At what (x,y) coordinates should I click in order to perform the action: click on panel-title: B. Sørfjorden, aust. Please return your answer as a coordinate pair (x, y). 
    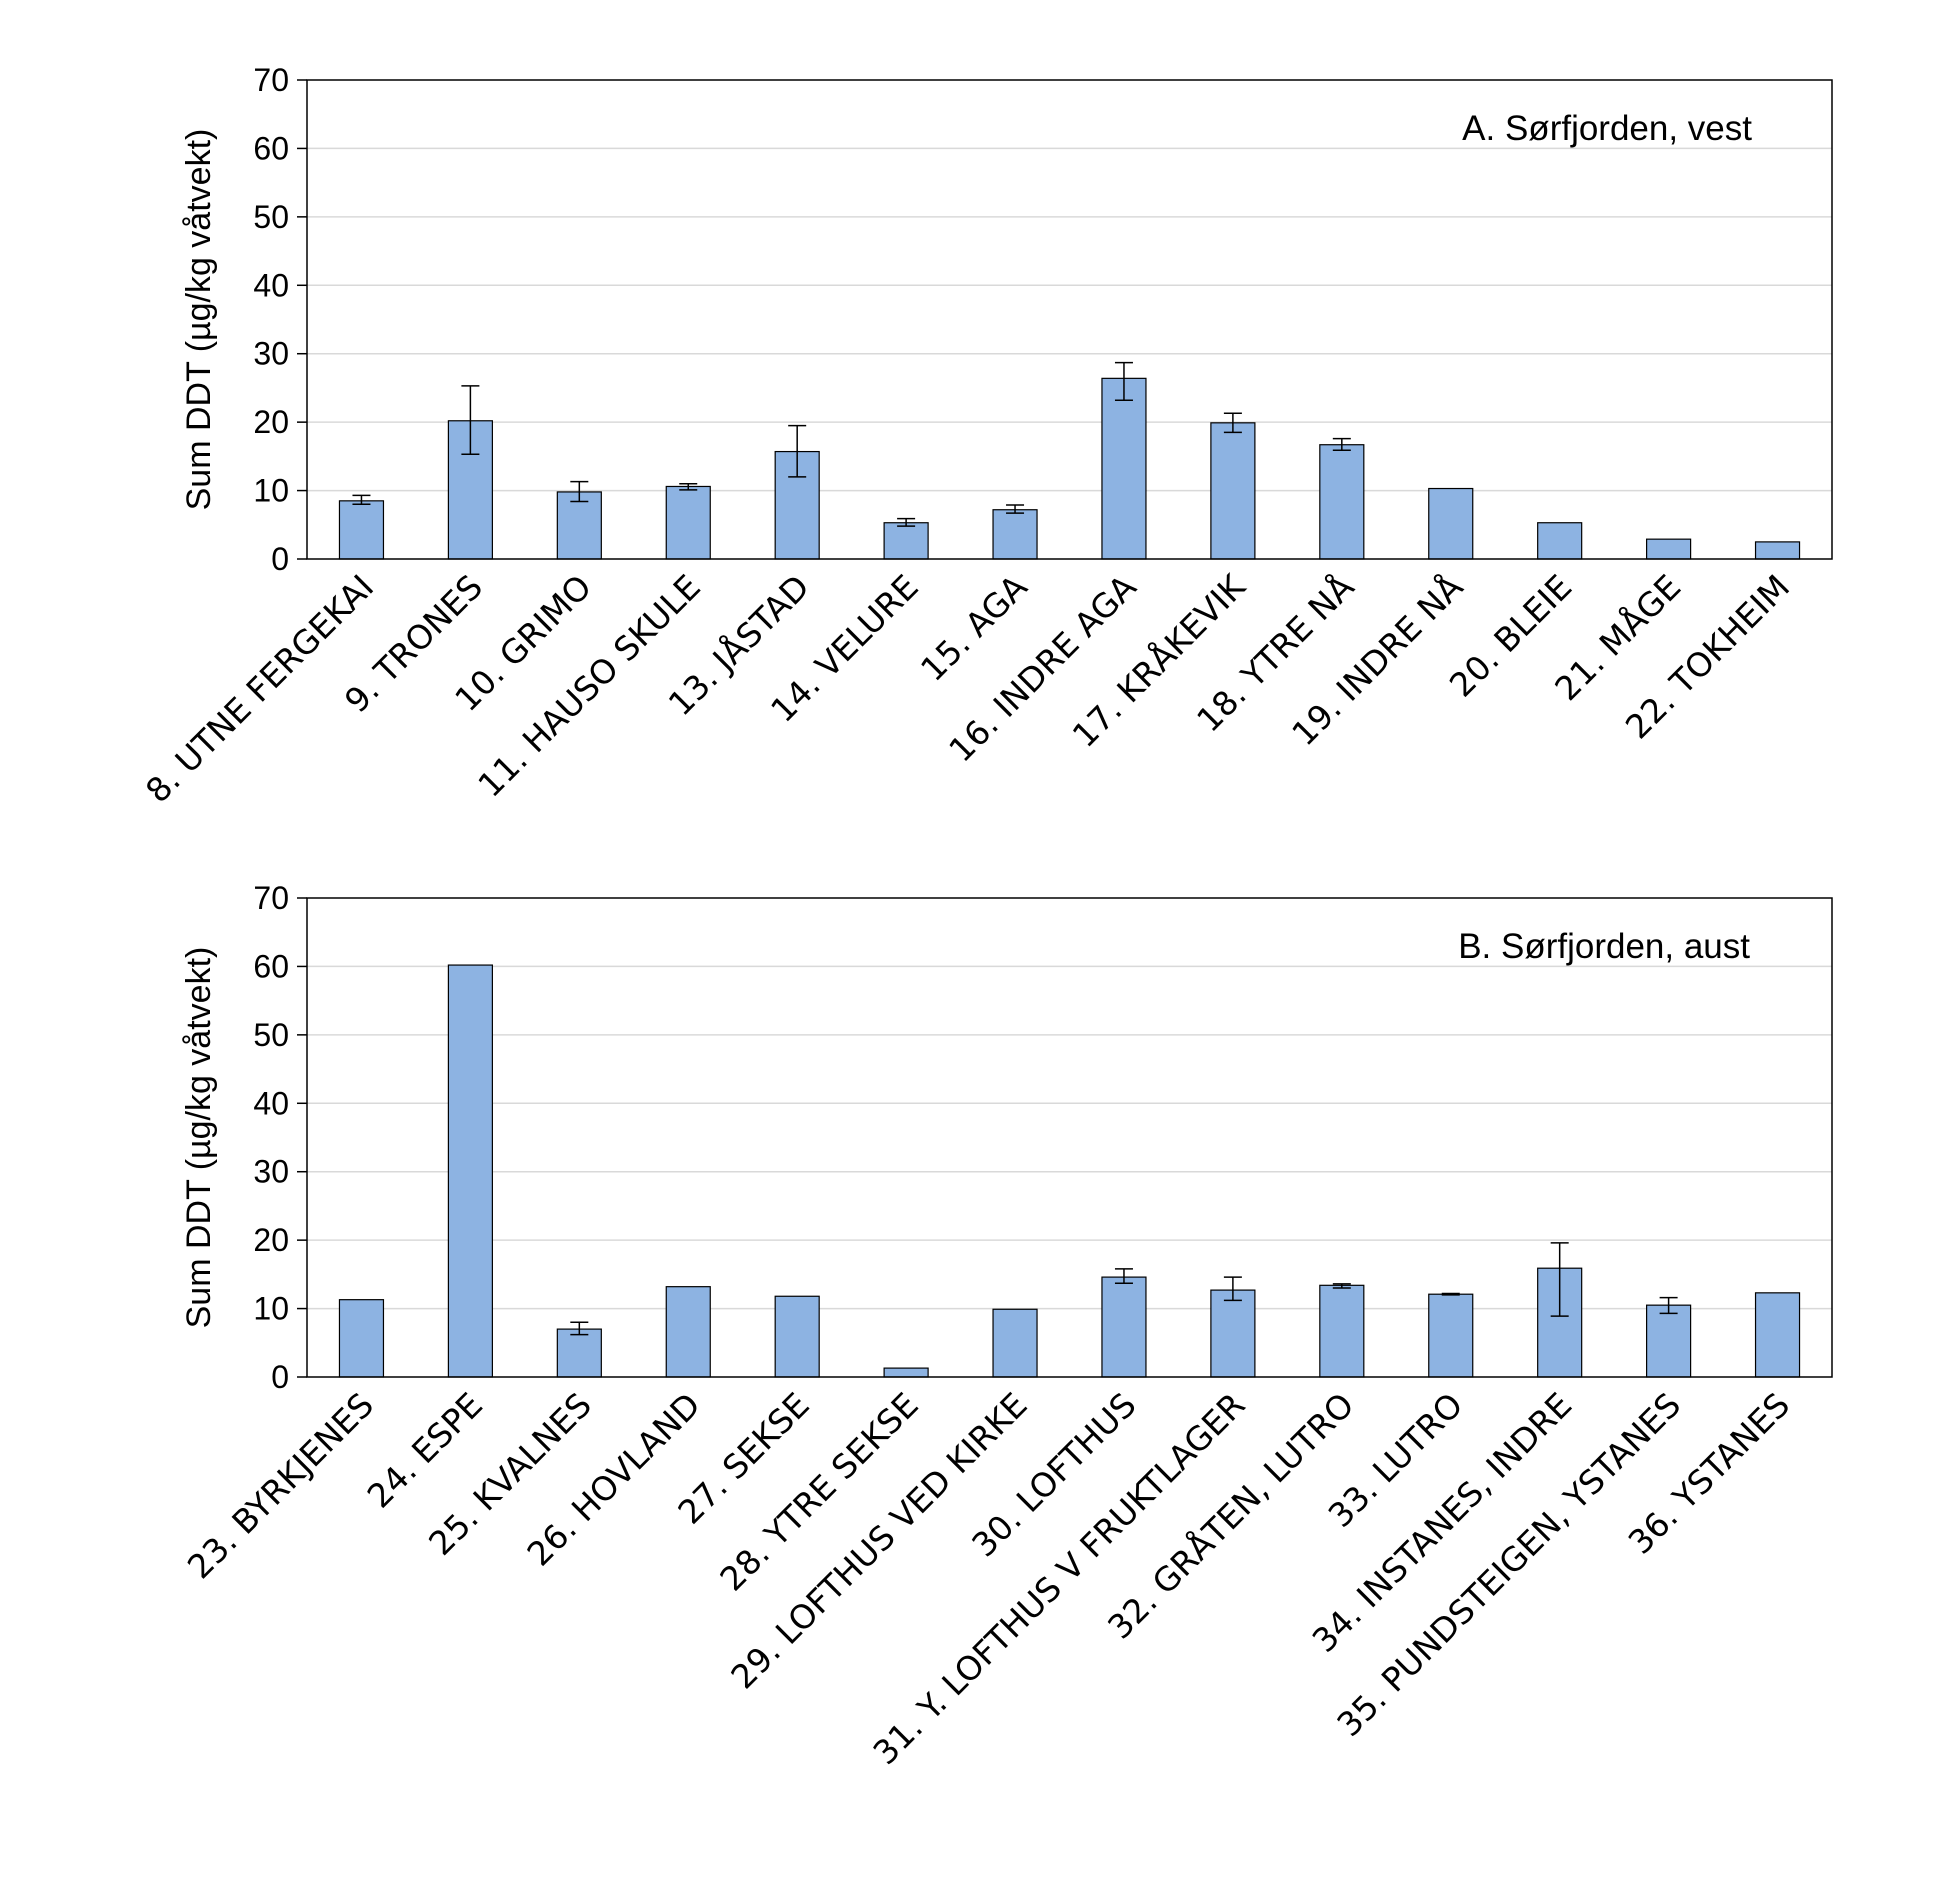
    Looking at the image, I should click on (1604, 946).